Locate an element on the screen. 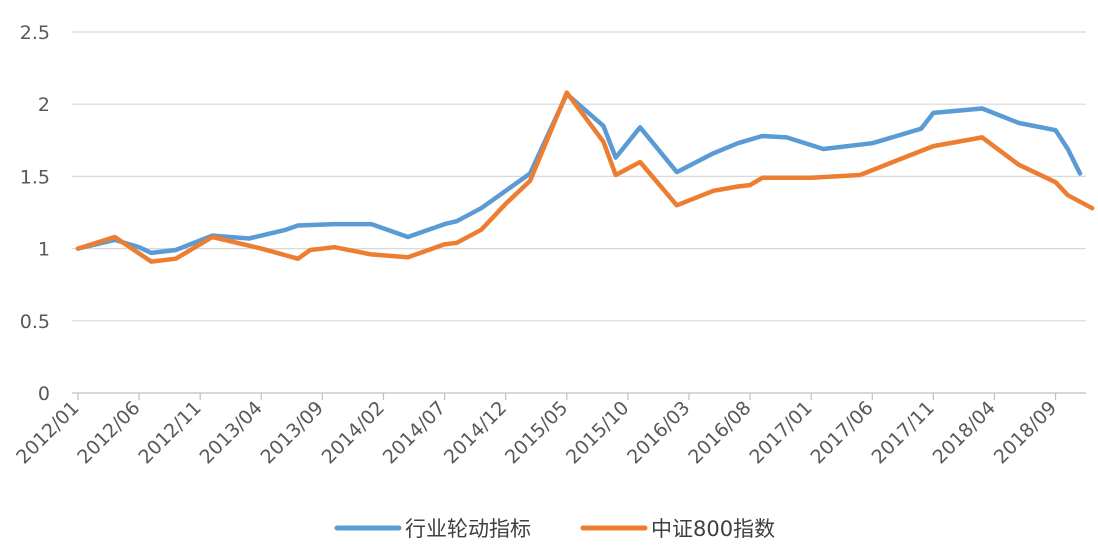  x-tick-label: 2018/04 is located at coordinates (964, 432).